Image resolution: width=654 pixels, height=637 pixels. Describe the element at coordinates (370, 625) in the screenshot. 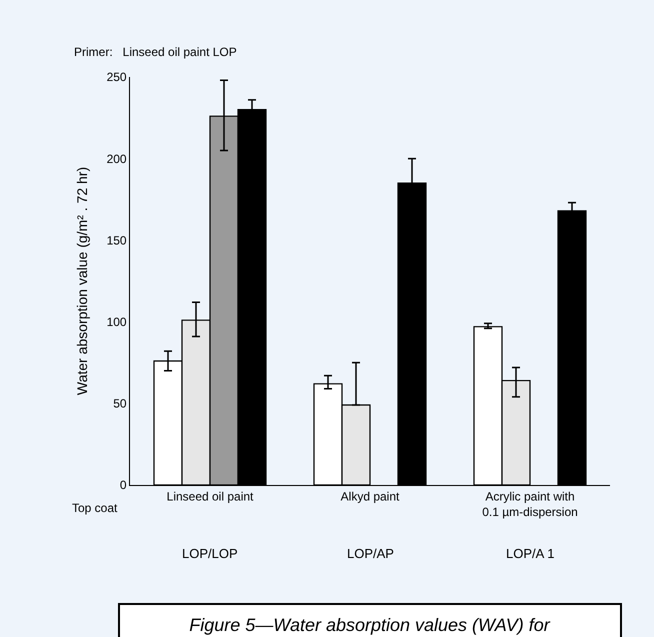

I see `text: Figure 5—Water absorption values (WAV) for` at that location.